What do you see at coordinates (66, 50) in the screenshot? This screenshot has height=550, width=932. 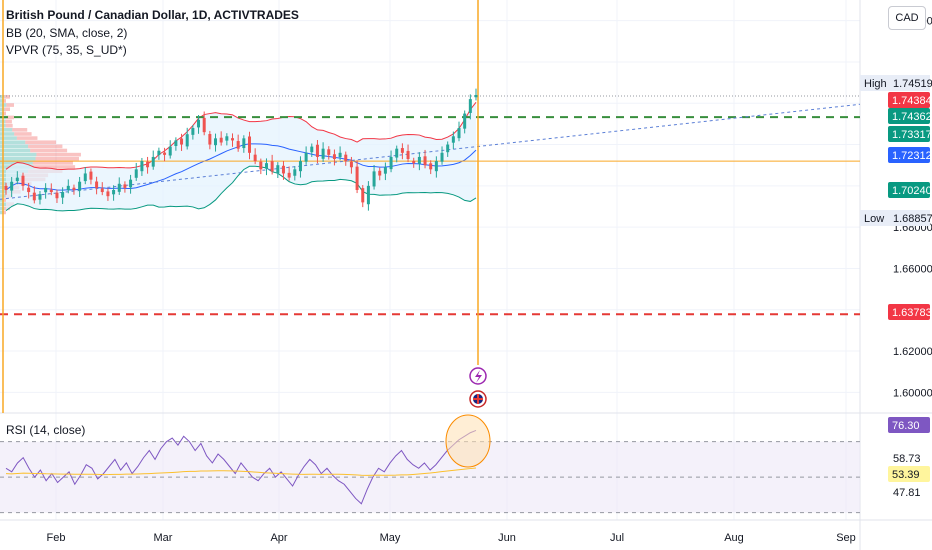 I see `vpvr-legend: VPVR (75, 35, S_UD*)` at bounding box center [66, 50].